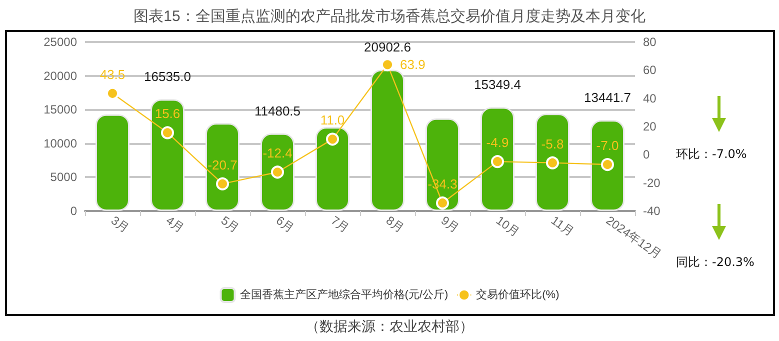 The width and height of the screenshot is (779, 341). I want to click on y2-tick-label: 40, so click(650, 98).